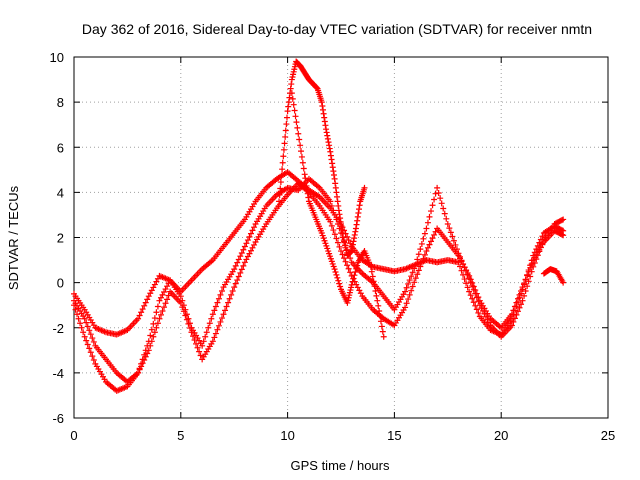 The image size is (640, 480). What do you see at coordinates (287, 435) in the screenshot?
I see `x-tick-label: 10` at bounding box center [287, 435].